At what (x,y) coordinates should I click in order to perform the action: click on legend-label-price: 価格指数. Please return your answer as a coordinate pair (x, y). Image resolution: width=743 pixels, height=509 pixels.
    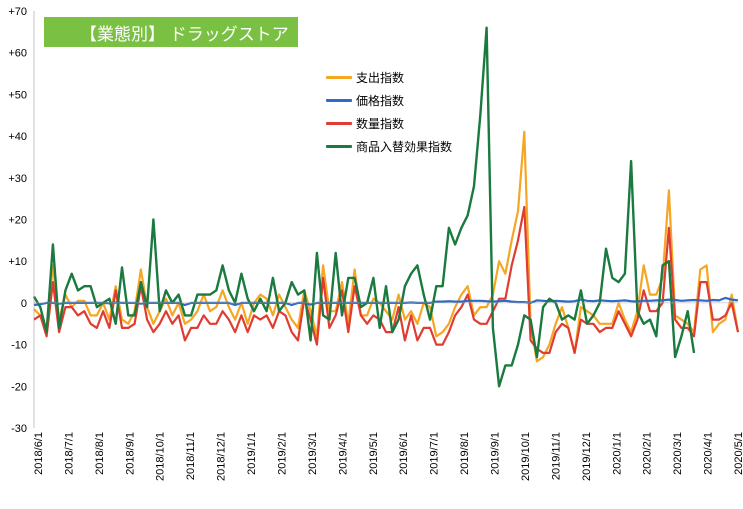
    Looking at the image, I should click on (380, 101).